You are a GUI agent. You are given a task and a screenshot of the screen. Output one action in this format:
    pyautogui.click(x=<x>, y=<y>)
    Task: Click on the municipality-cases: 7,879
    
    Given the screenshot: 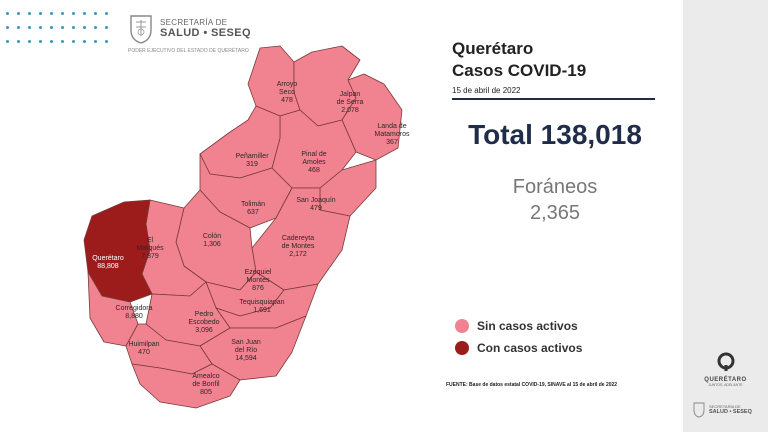 What is the action you would take?
    pyautogui.click(x=150, y=256)
    